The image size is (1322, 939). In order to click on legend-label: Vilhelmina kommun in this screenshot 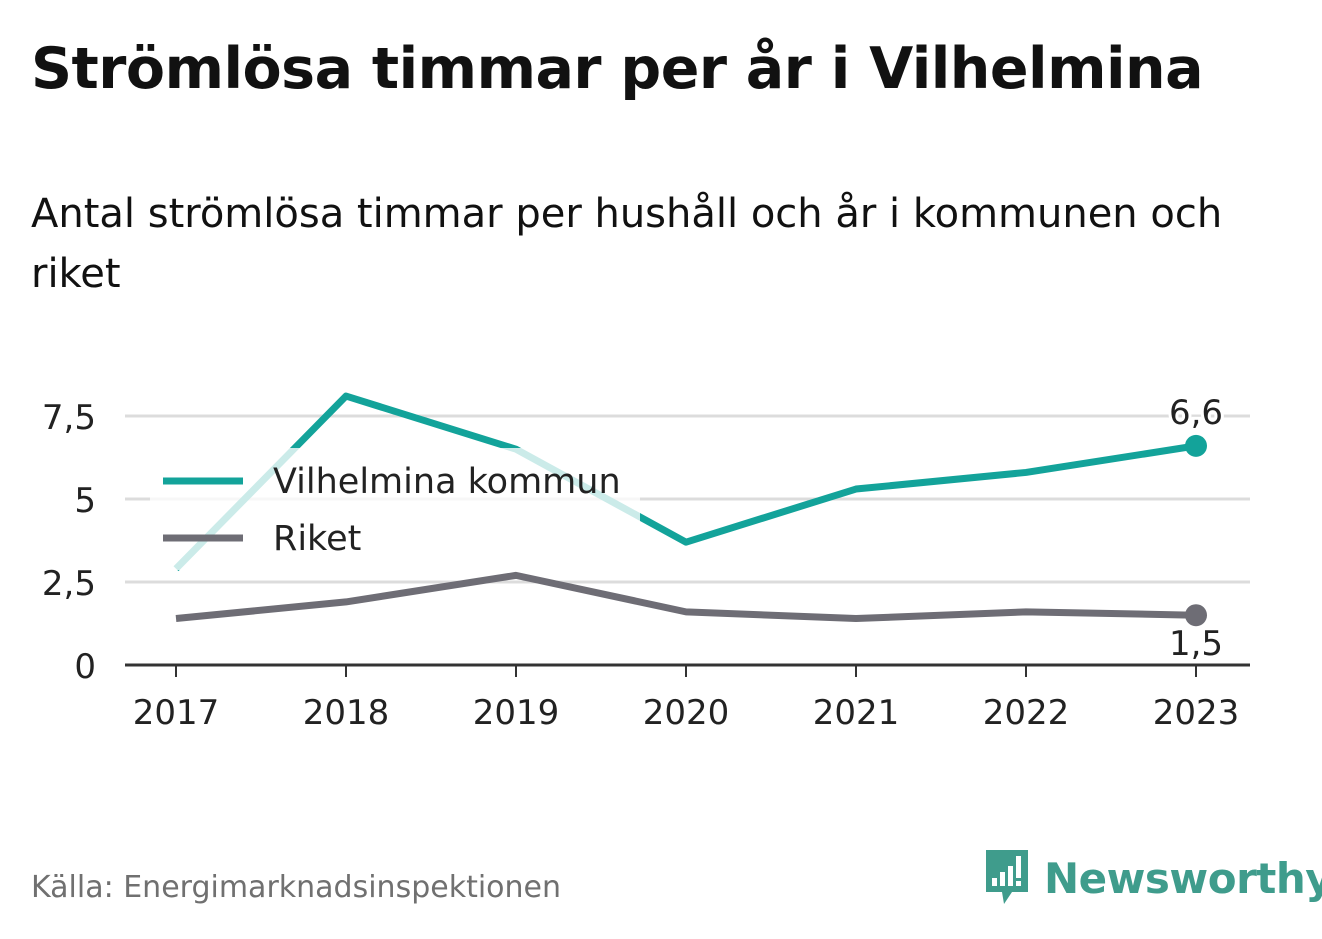, I will do `click(447, 482)`.